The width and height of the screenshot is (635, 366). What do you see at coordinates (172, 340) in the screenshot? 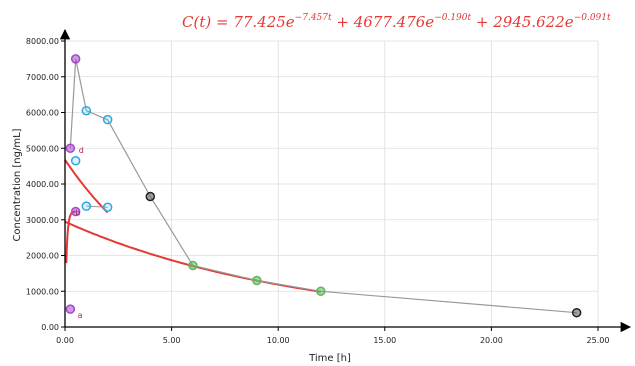
I see `x-tick-label: 5.00` at bounding box center [172, 340].